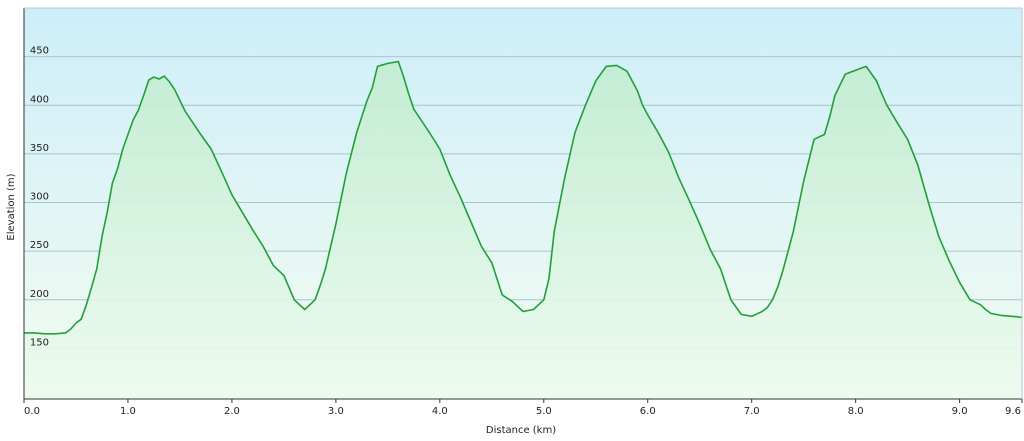  I want to click on x-tick-label: 8.0, so click(856, 411).